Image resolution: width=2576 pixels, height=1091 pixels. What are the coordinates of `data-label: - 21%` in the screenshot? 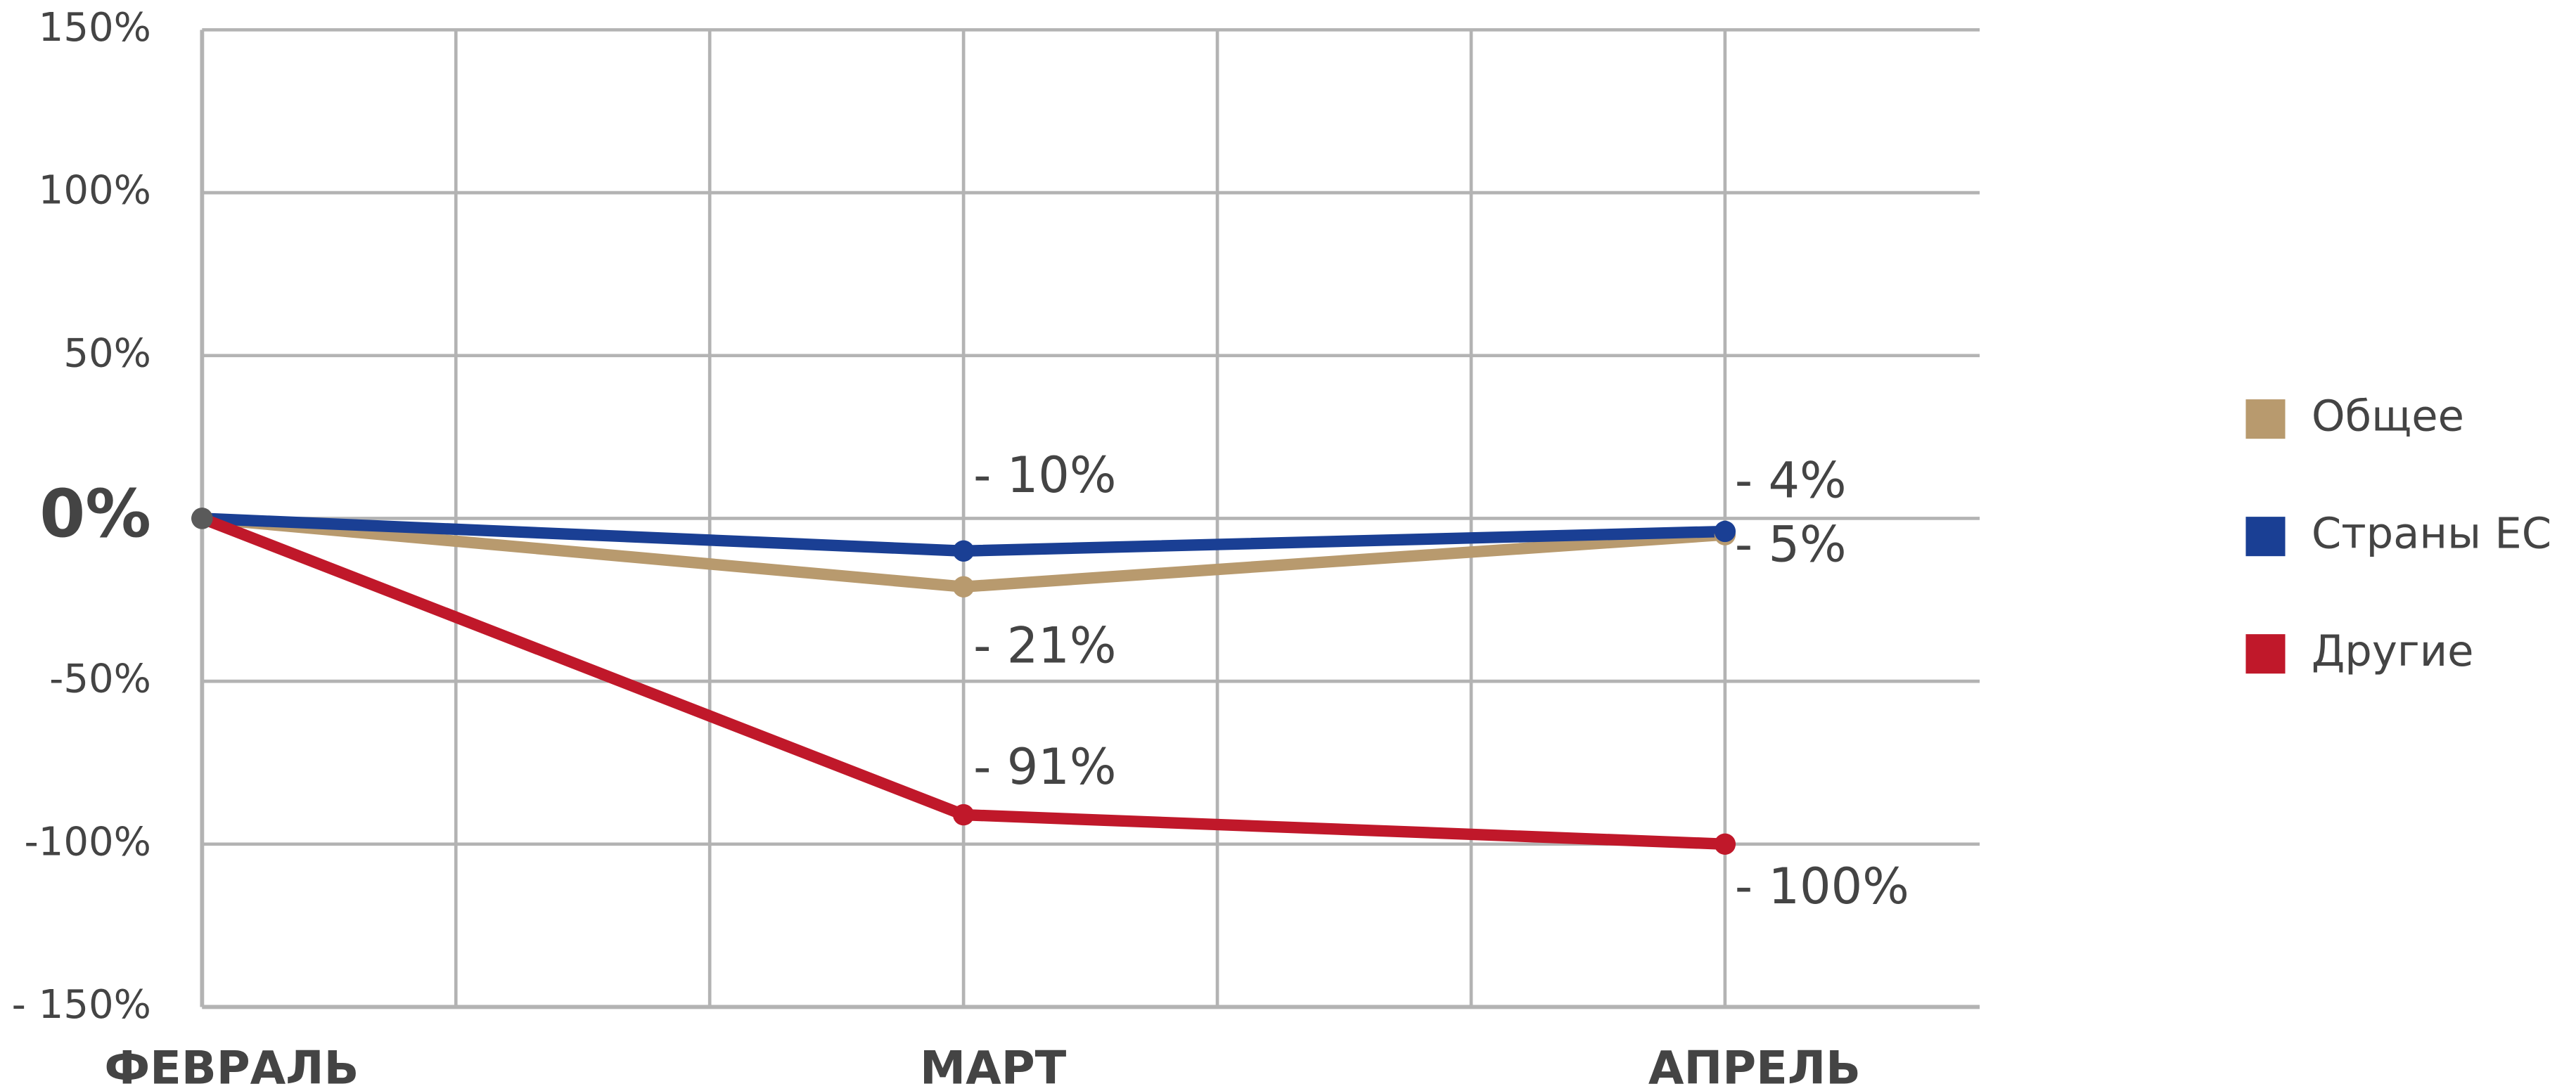 It's located at (1044, 646).